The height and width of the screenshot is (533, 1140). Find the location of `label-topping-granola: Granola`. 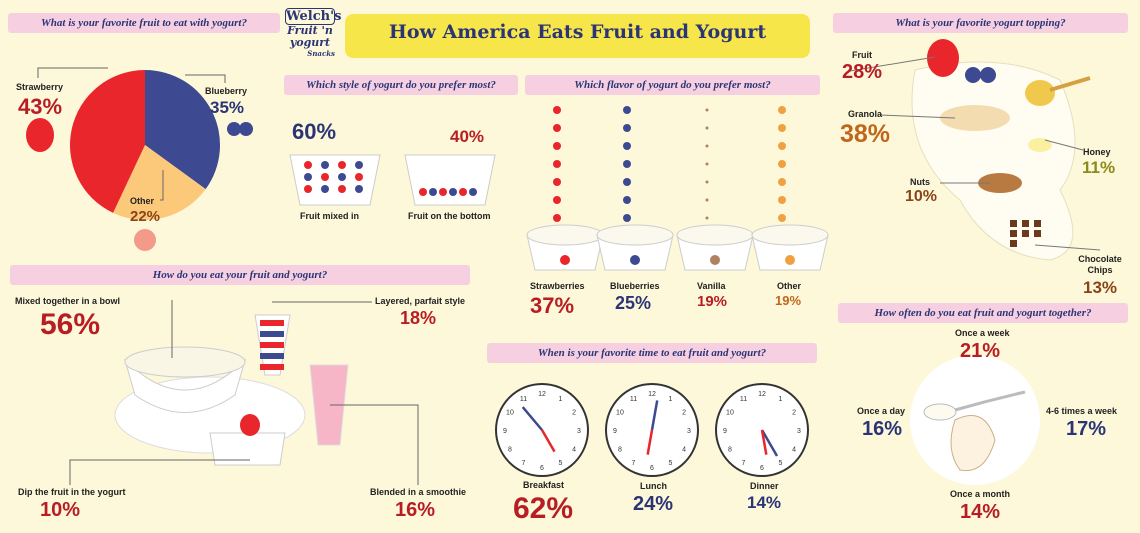

label-topping-granola: Granola is located at coordinates (865, 114).